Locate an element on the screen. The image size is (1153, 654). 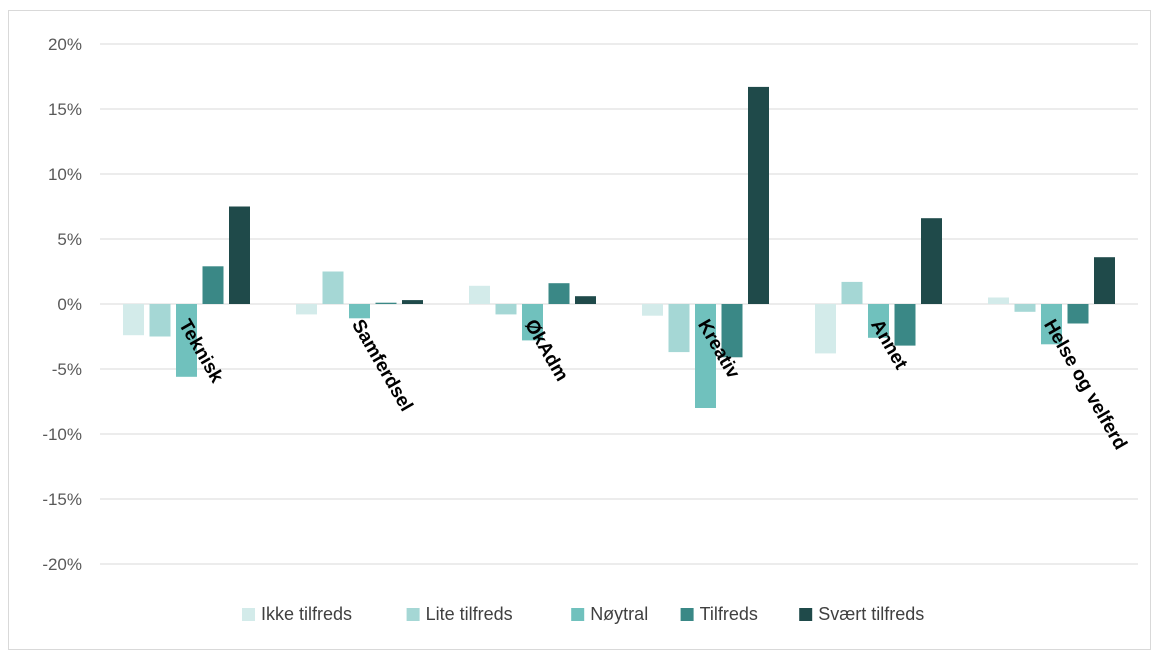
legend-label: Tilfreds is located at coordinates (729, 614).